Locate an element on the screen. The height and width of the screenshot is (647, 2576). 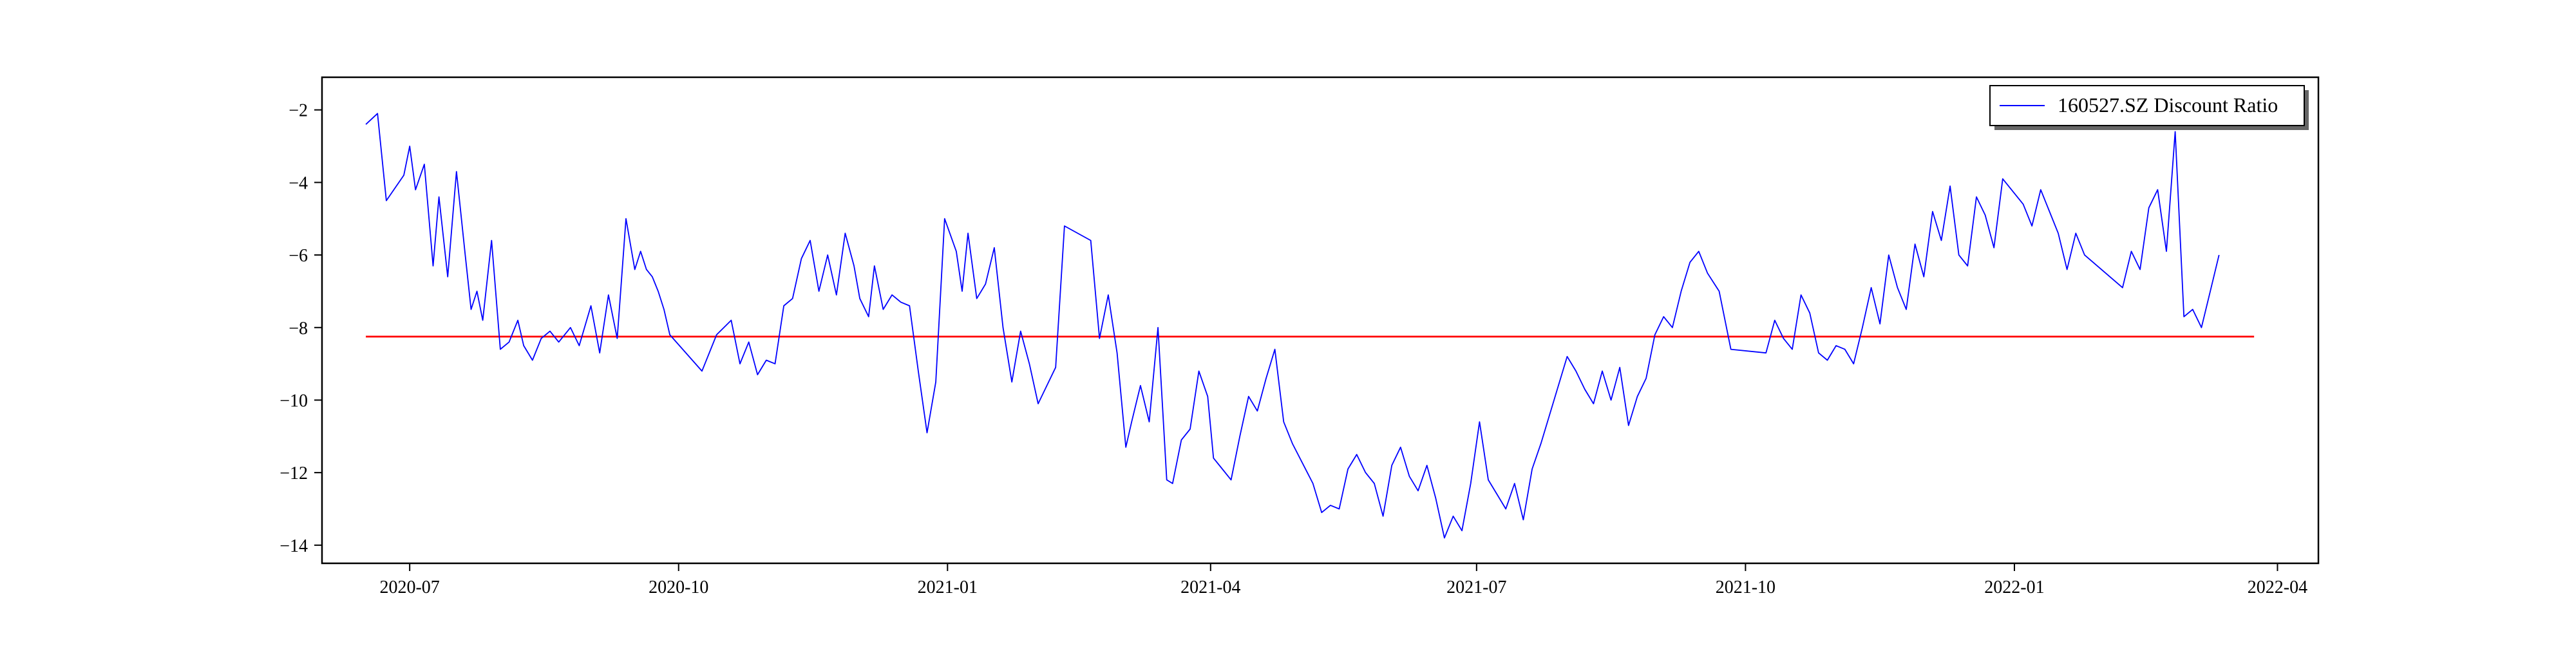
y-tick-label: −2 is located at coordinates (298, 111).